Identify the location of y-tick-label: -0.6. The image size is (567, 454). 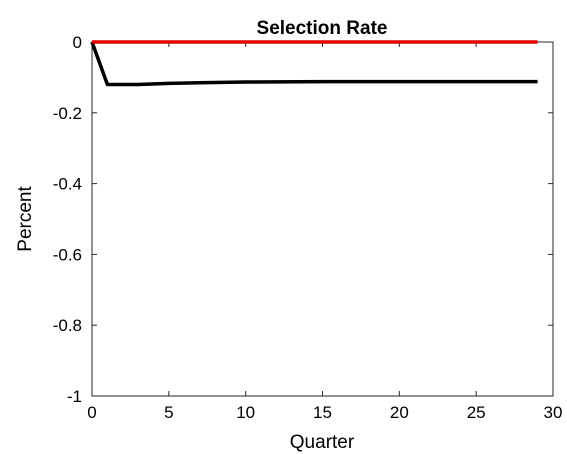
(67, 254).